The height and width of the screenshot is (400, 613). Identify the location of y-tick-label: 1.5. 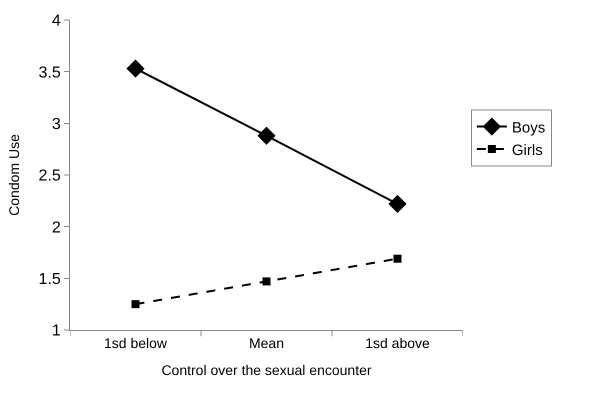
(49, 279).